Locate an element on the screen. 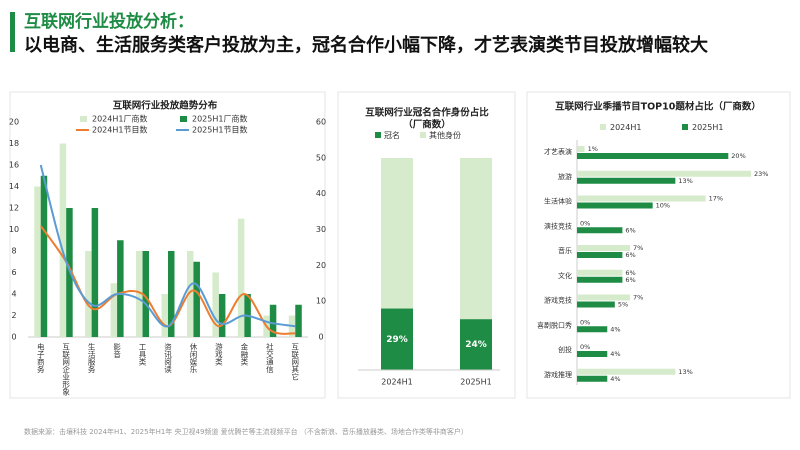  line is located at coordinates (167, 246).